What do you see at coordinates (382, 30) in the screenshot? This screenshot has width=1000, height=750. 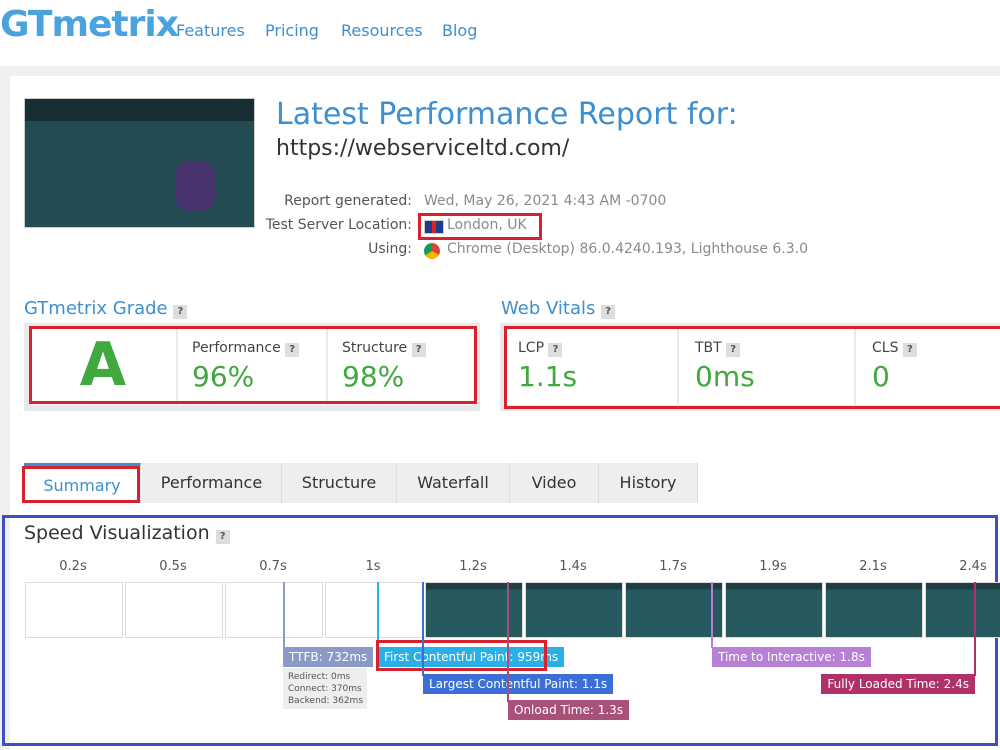 I see `nav-link: Resources` at bounding box center [382, 30].